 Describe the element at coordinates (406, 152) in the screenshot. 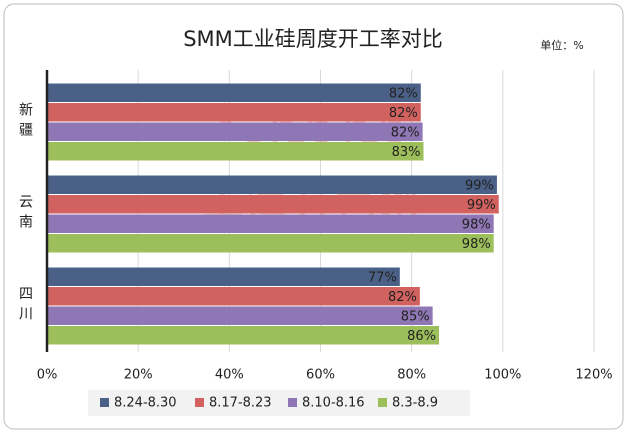

I see `data-label: 83%` at that location.